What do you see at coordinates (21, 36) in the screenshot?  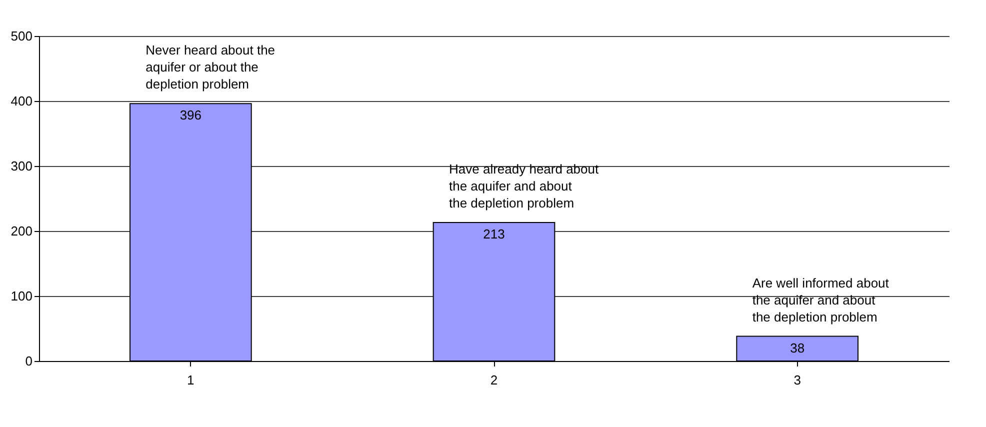 I see `y-tick-label: 500` at bounding box center [21, 36].